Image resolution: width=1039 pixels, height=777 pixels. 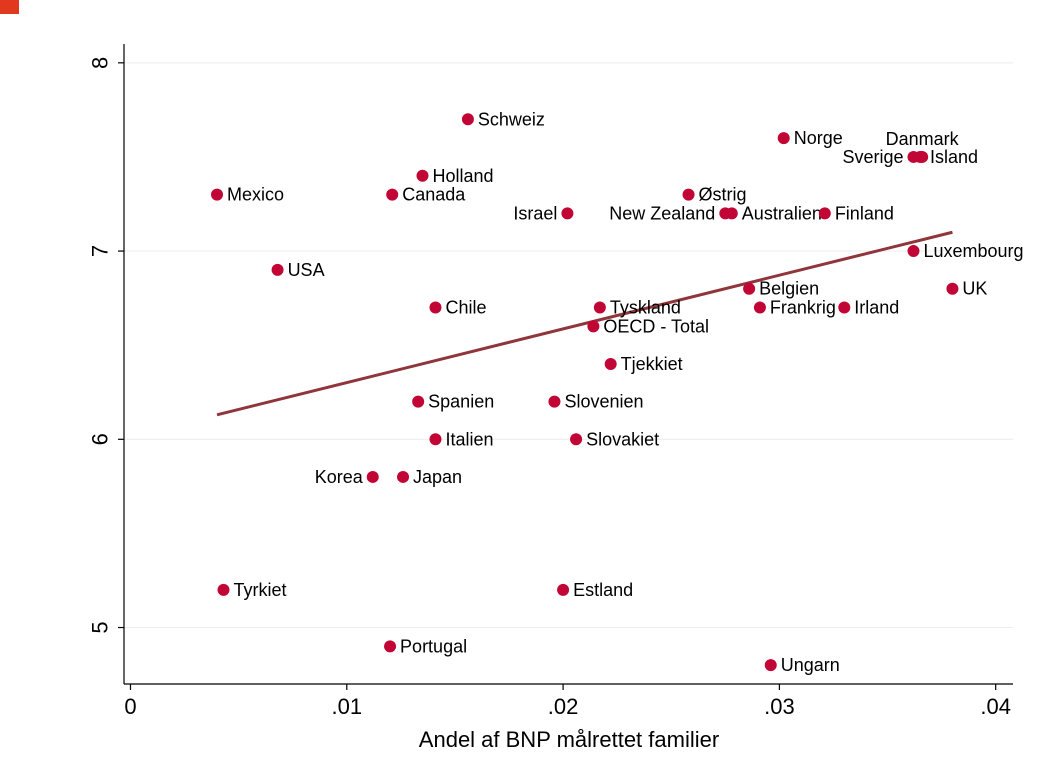 What do you see at coordinates (995, 706) in the screenshot?
I see `x-tick-label-4: .04` at bounding box center [995, 706].